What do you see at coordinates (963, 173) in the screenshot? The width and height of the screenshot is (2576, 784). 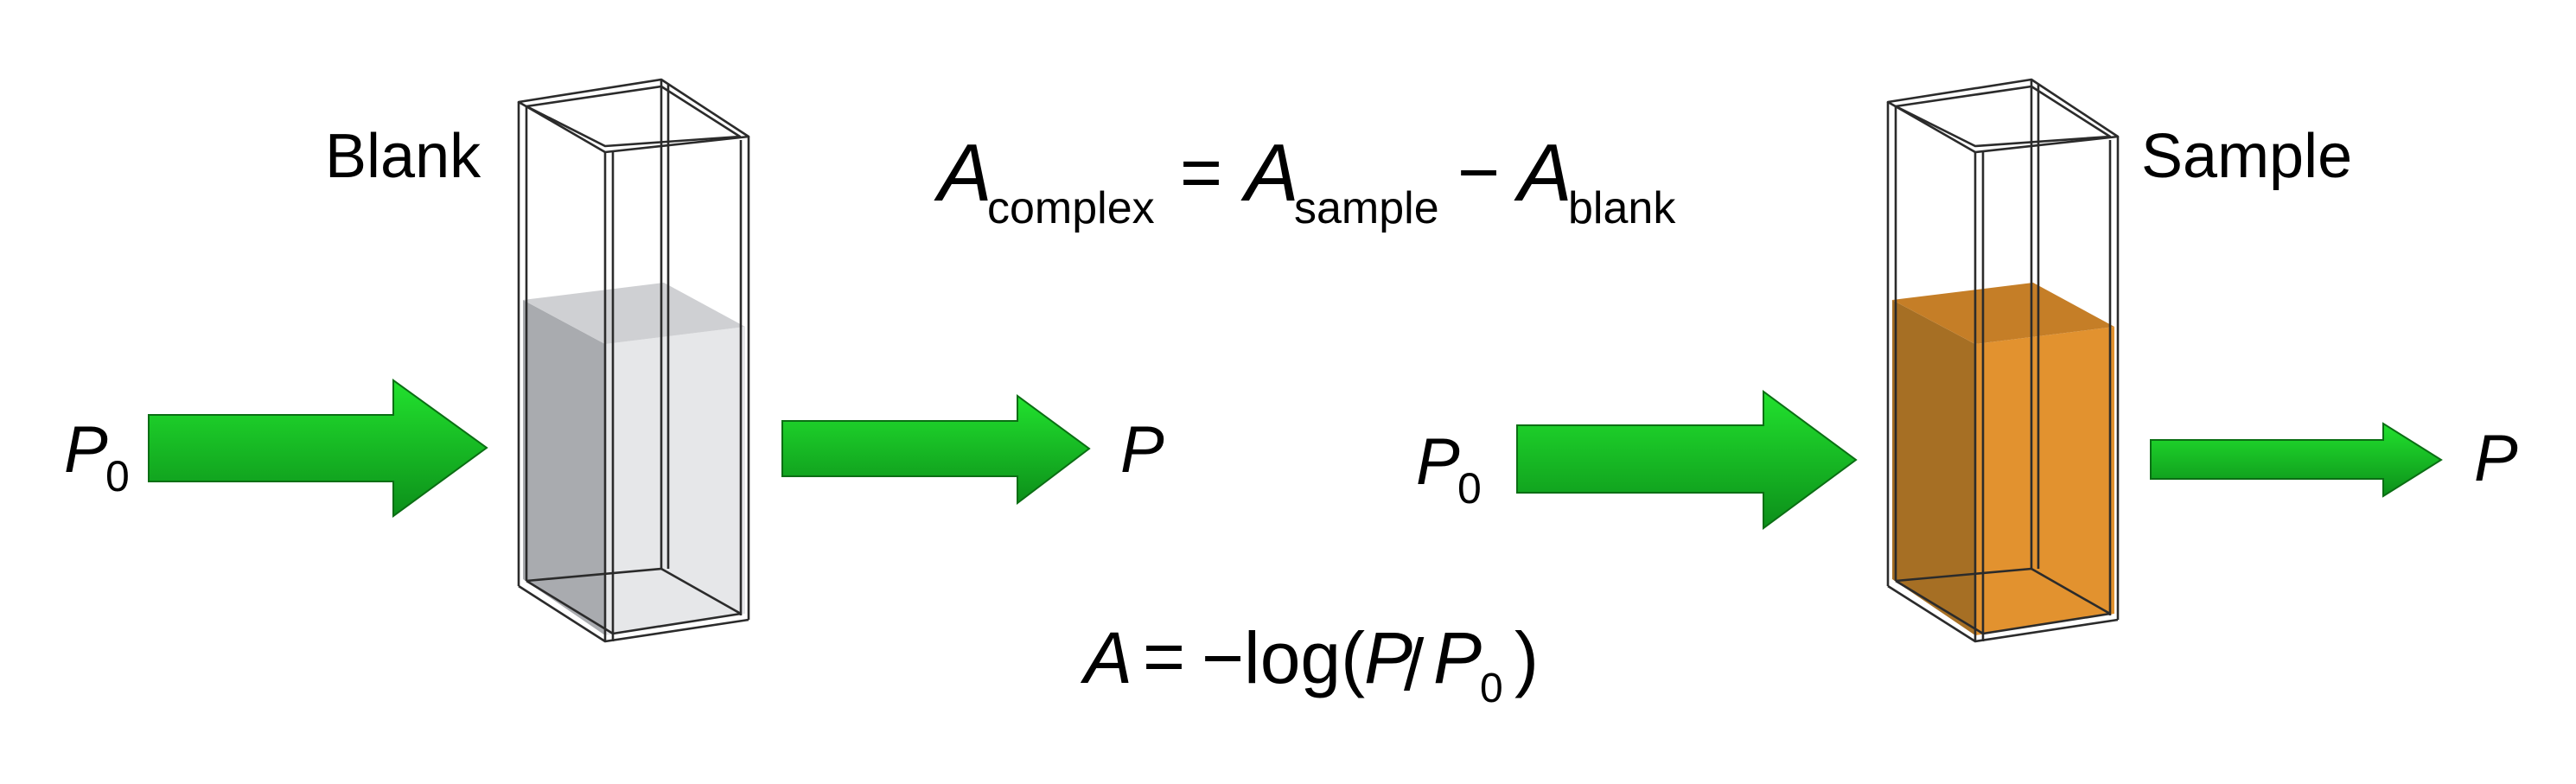 I see `eq-a-complex: A` at bounding box center [963, 173].